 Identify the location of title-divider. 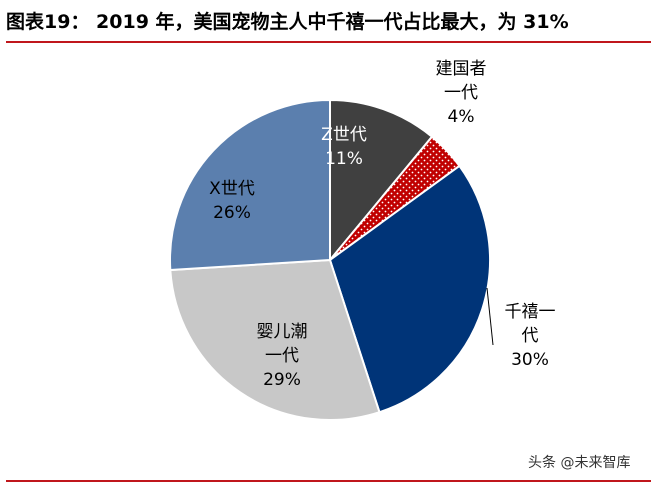
(328, 42).